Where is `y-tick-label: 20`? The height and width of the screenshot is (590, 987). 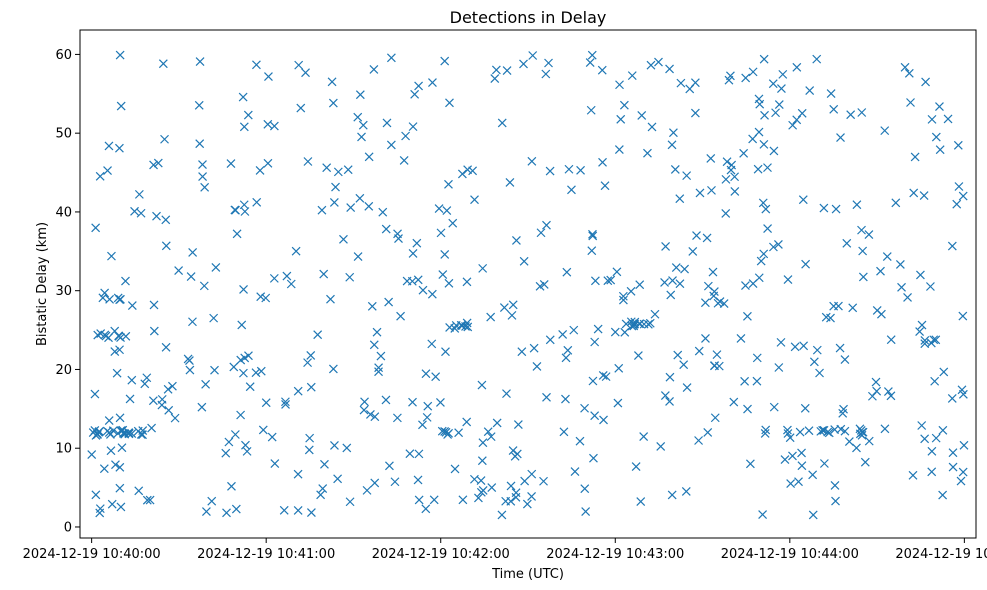
y-tick-label: 20 is located at coordinates (63, 370).